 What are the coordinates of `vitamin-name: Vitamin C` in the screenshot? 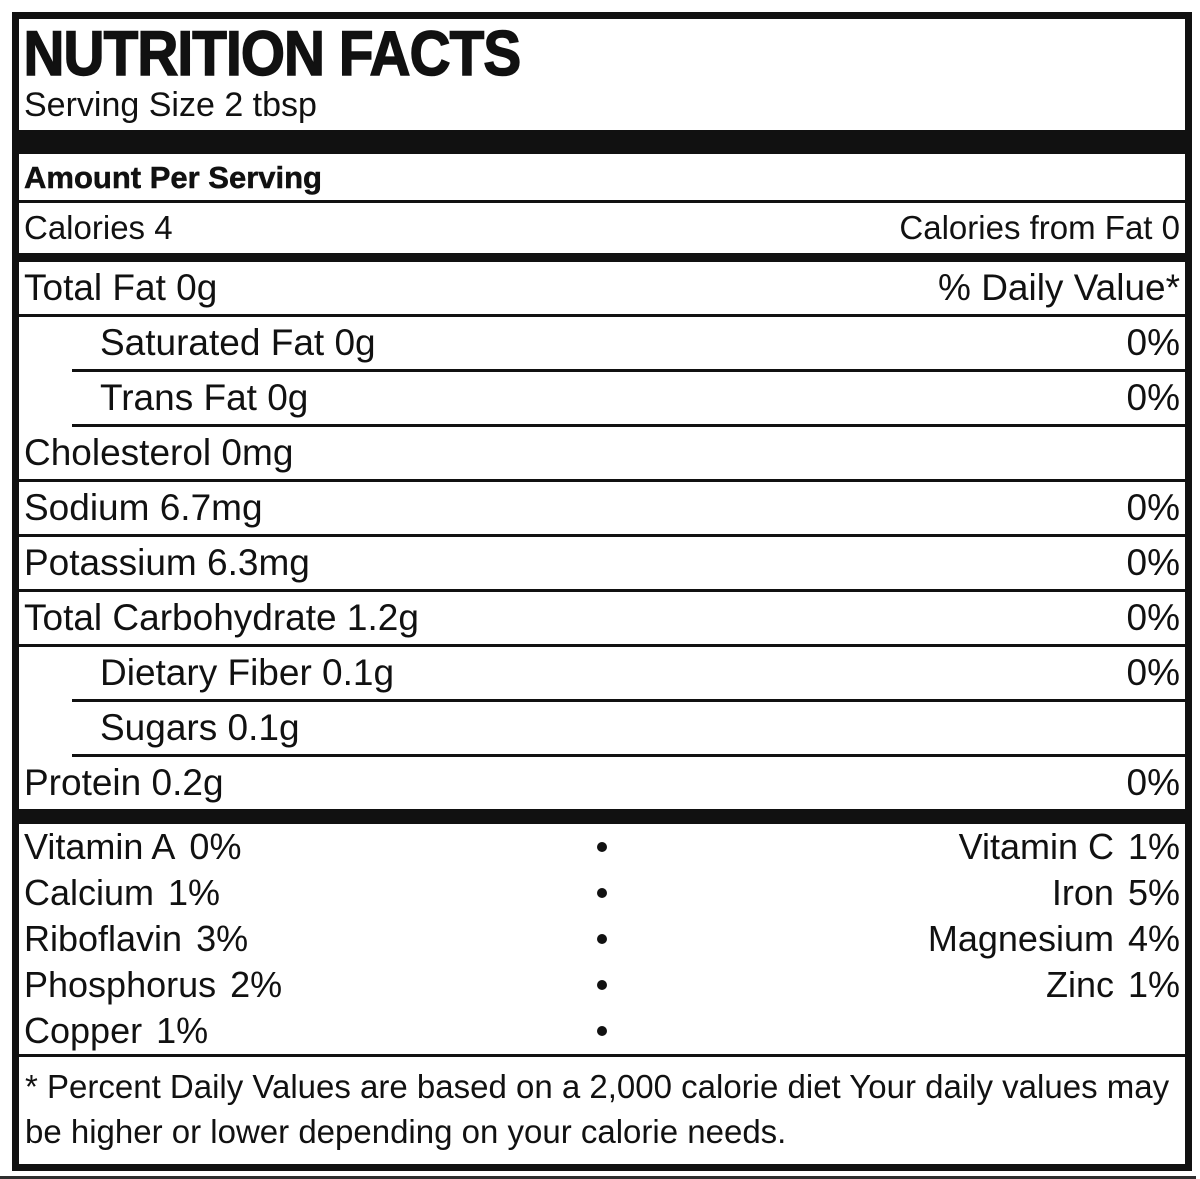 It's located at (1036, 846).